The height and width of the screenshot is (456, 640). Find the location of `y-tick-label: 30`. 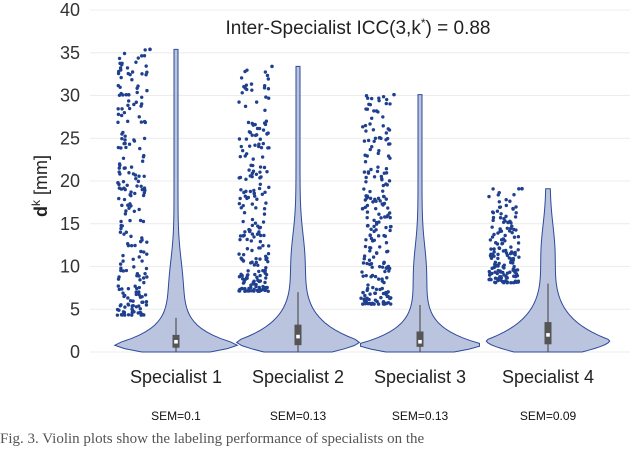

y-tick-label: 30 is located at coordinates (70, 96).